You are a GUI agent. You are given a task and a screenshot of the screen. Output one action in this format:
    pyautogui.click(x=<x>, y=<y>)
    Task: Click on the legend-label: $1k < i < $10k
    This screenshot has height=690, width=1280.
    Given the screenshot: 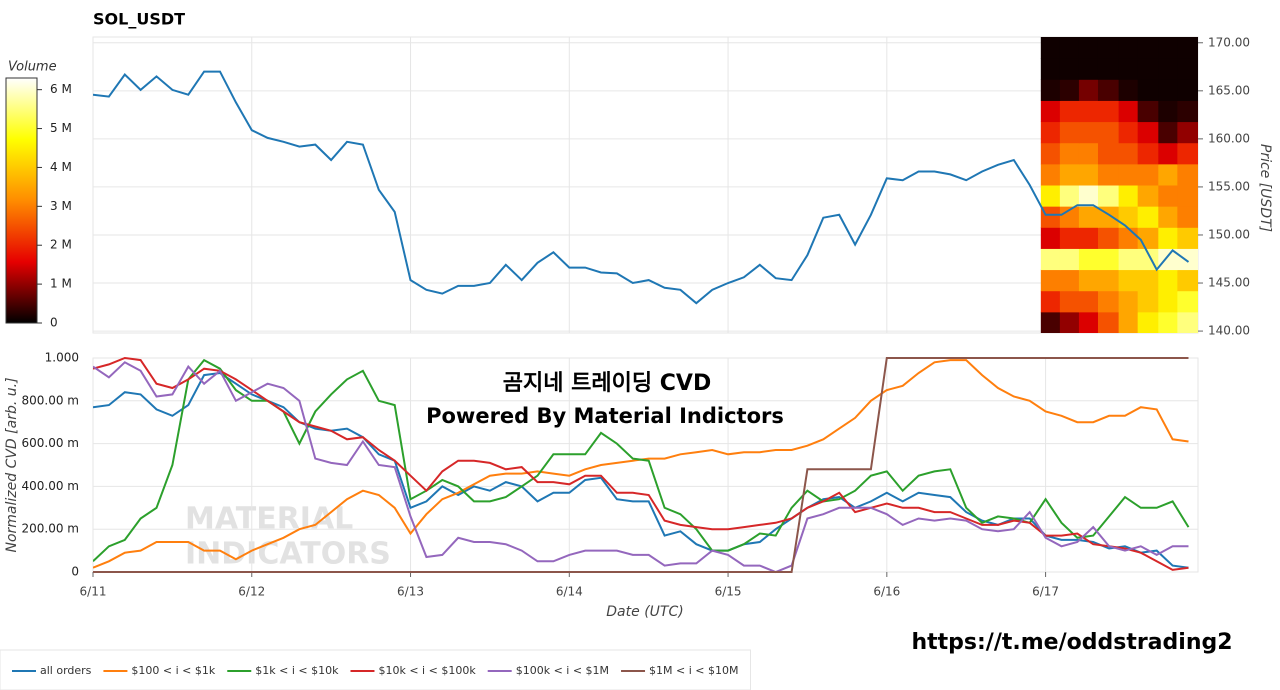 What is the action you would take?
    pyautogui.click(x=297, y=670)
    